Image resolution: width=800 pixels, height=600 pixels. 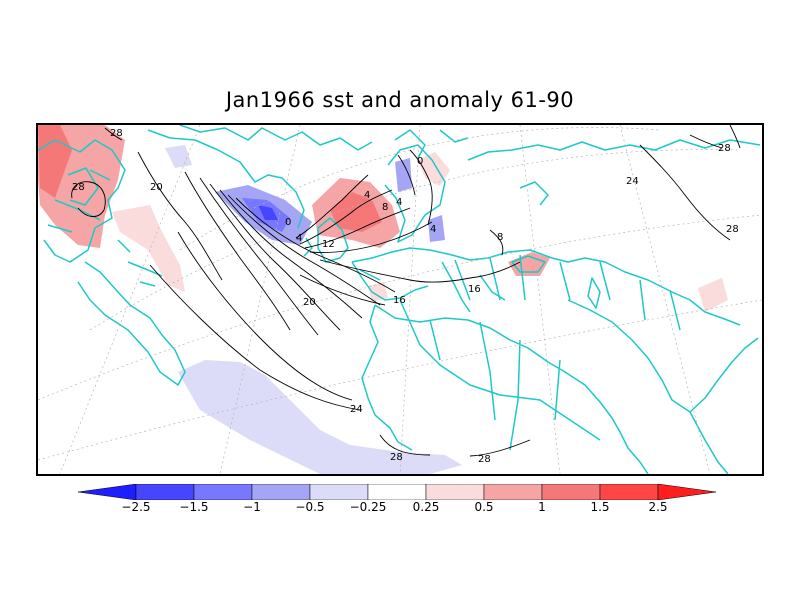 I want to click on contour-a4, so click(x=291, y=254).